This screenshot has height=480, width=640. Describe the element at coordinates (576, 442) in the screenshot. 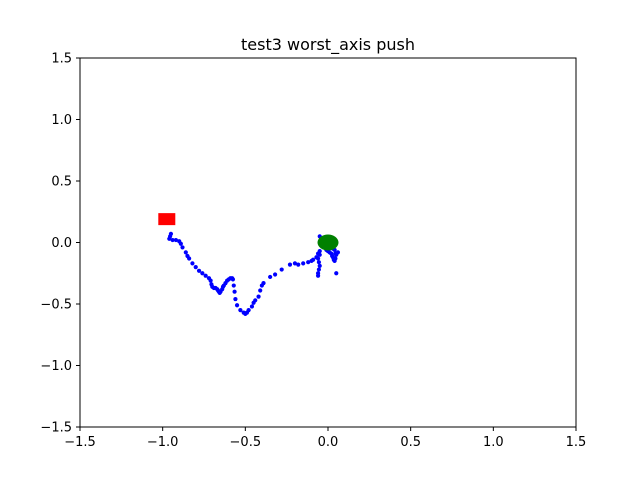

I see `x-tick-label: 1.5` at that location.